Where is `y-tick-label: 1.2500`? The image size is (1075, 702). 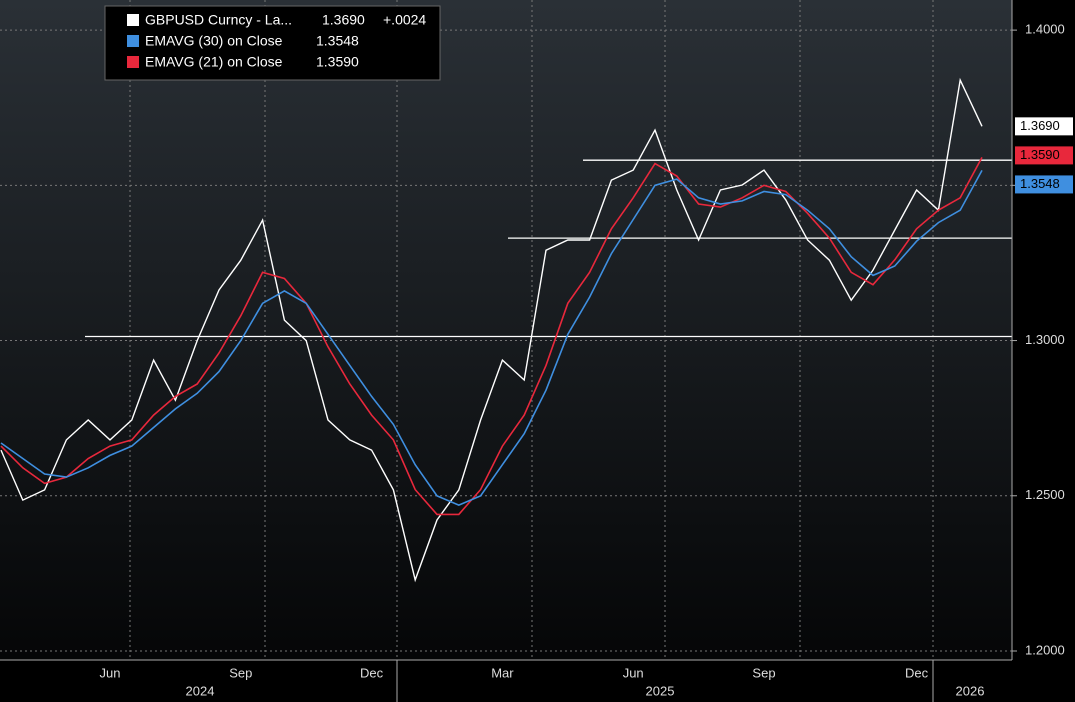 y-tick-label: 1.2500 is located at coordinates (1045, 494).